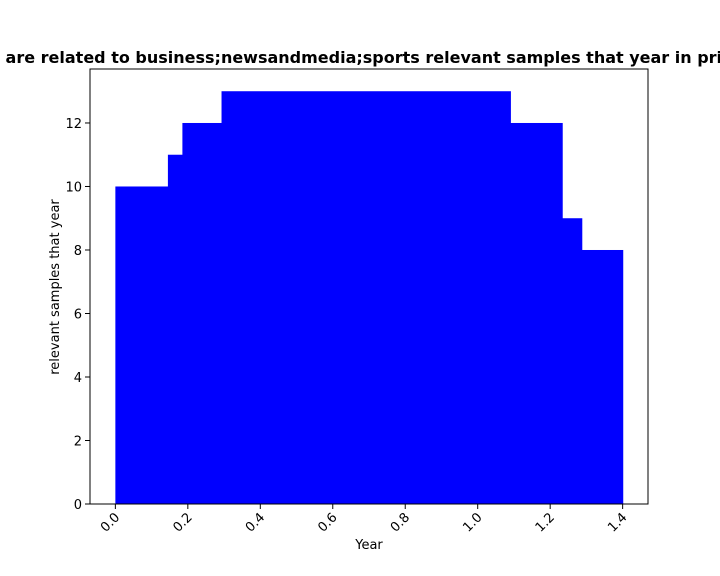 This screenshot has height=576, width=720. I want to click on y-tick-label: 6, so click(78, 314).